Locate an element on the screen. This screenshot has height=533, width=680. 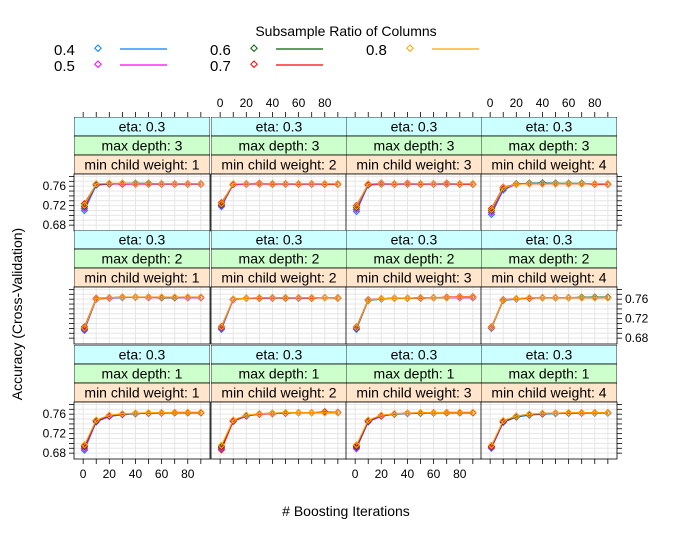
y-axis-right: 0.68 0.72 0.76 is located at coordinates (633, 317).